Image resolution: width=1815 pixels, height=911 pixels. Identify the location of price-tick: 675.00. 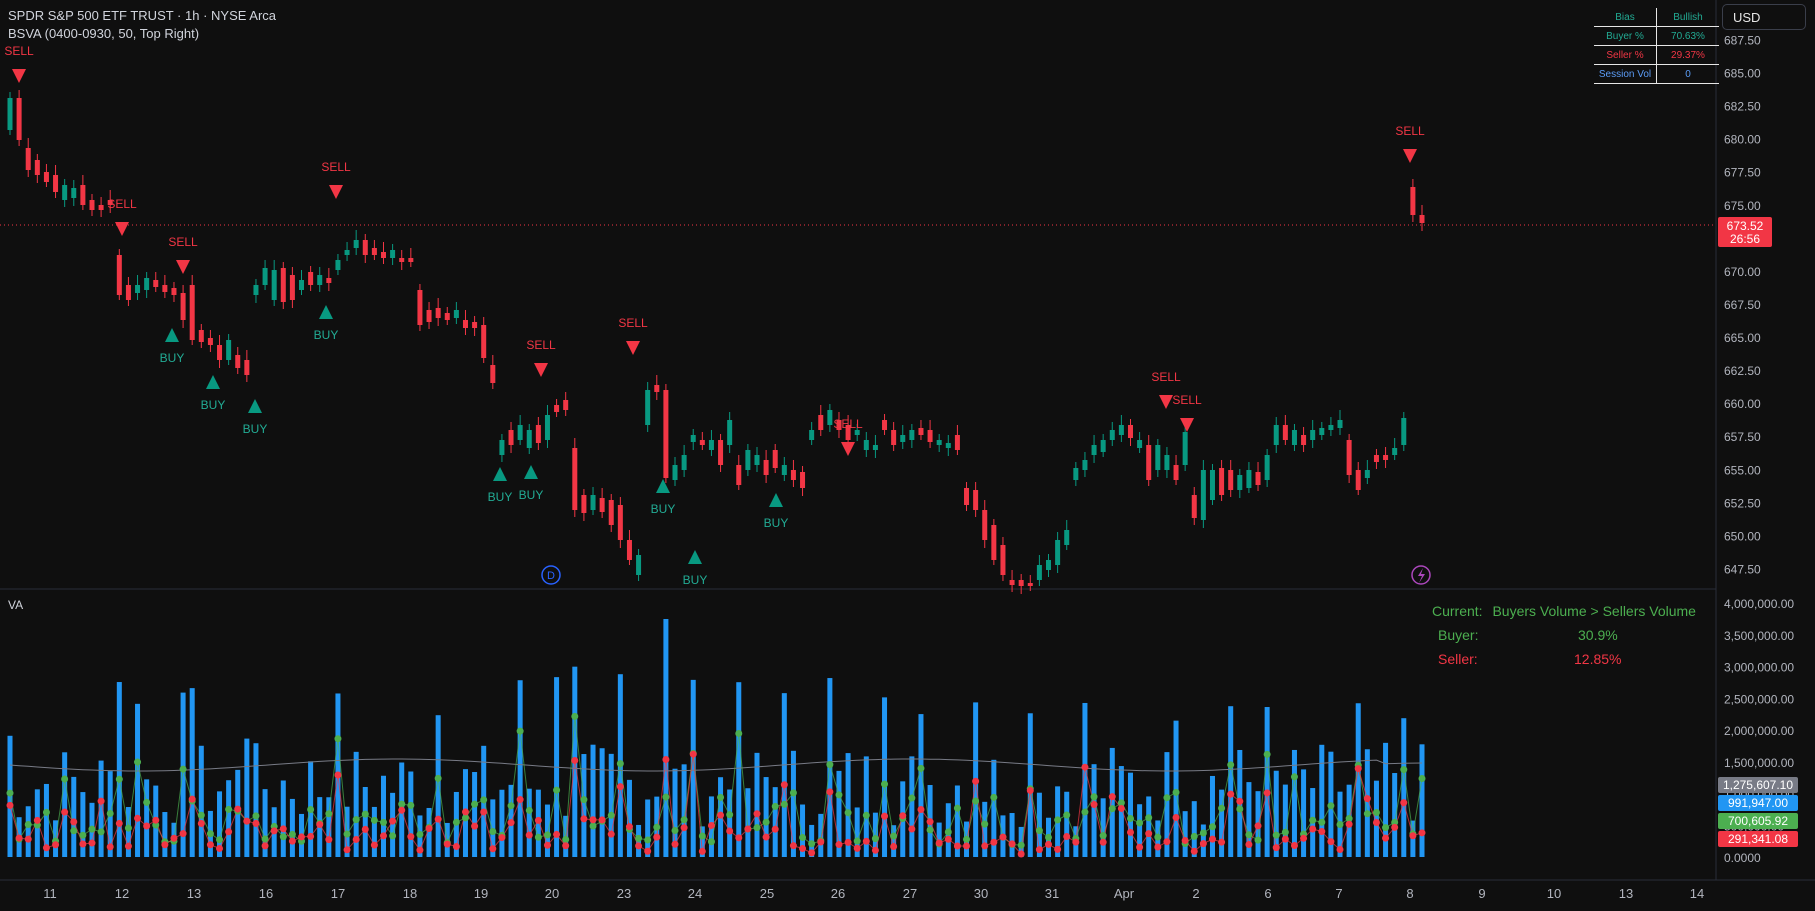
(1742, 206).